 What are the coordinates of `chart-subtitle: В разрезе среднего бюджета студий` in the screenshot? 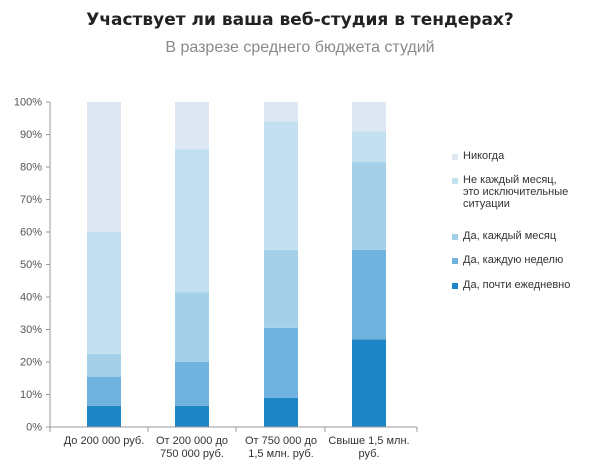 It's located at (300, 47).